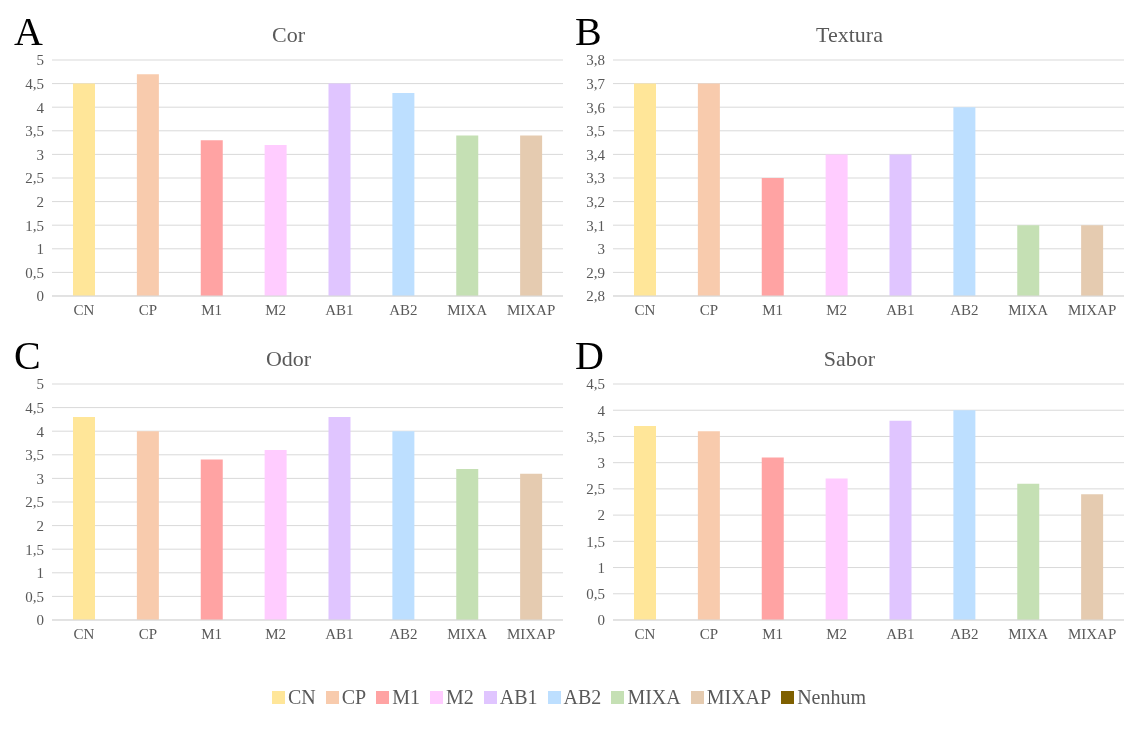 The width and height of the screenshot is (1138, 729). Describe the element at coordinates (288, 358) in the screenshot. I see `chart-title: Odor` at that location.